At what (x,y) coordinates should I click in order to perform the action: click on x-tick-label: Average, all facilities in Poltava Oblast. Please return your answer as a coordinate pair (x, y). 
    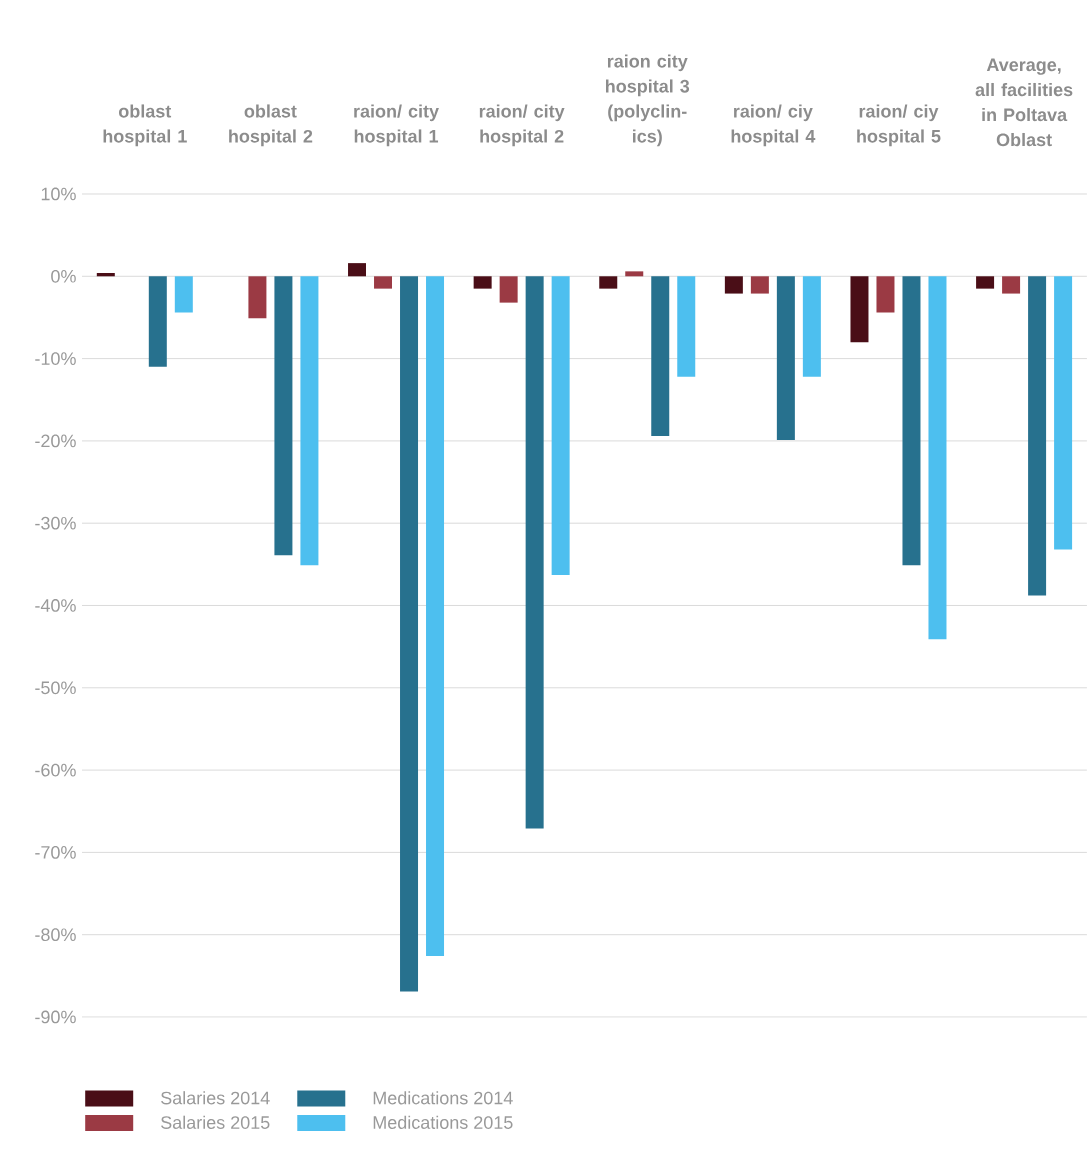
    Looking at the image, I should click on (1024, 102).